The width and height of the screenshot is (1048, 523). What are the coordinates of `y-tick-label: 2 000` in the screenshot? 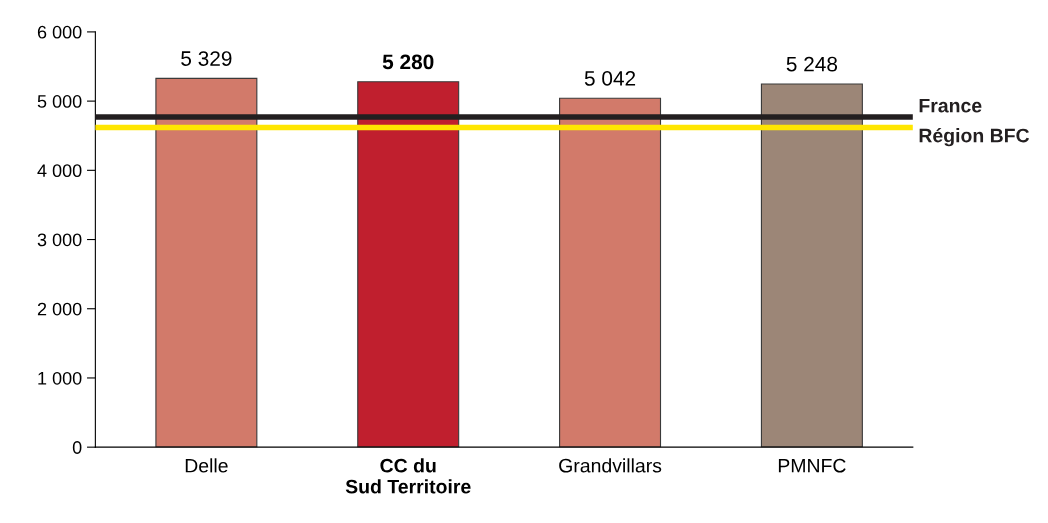 It's located at (59, 309).